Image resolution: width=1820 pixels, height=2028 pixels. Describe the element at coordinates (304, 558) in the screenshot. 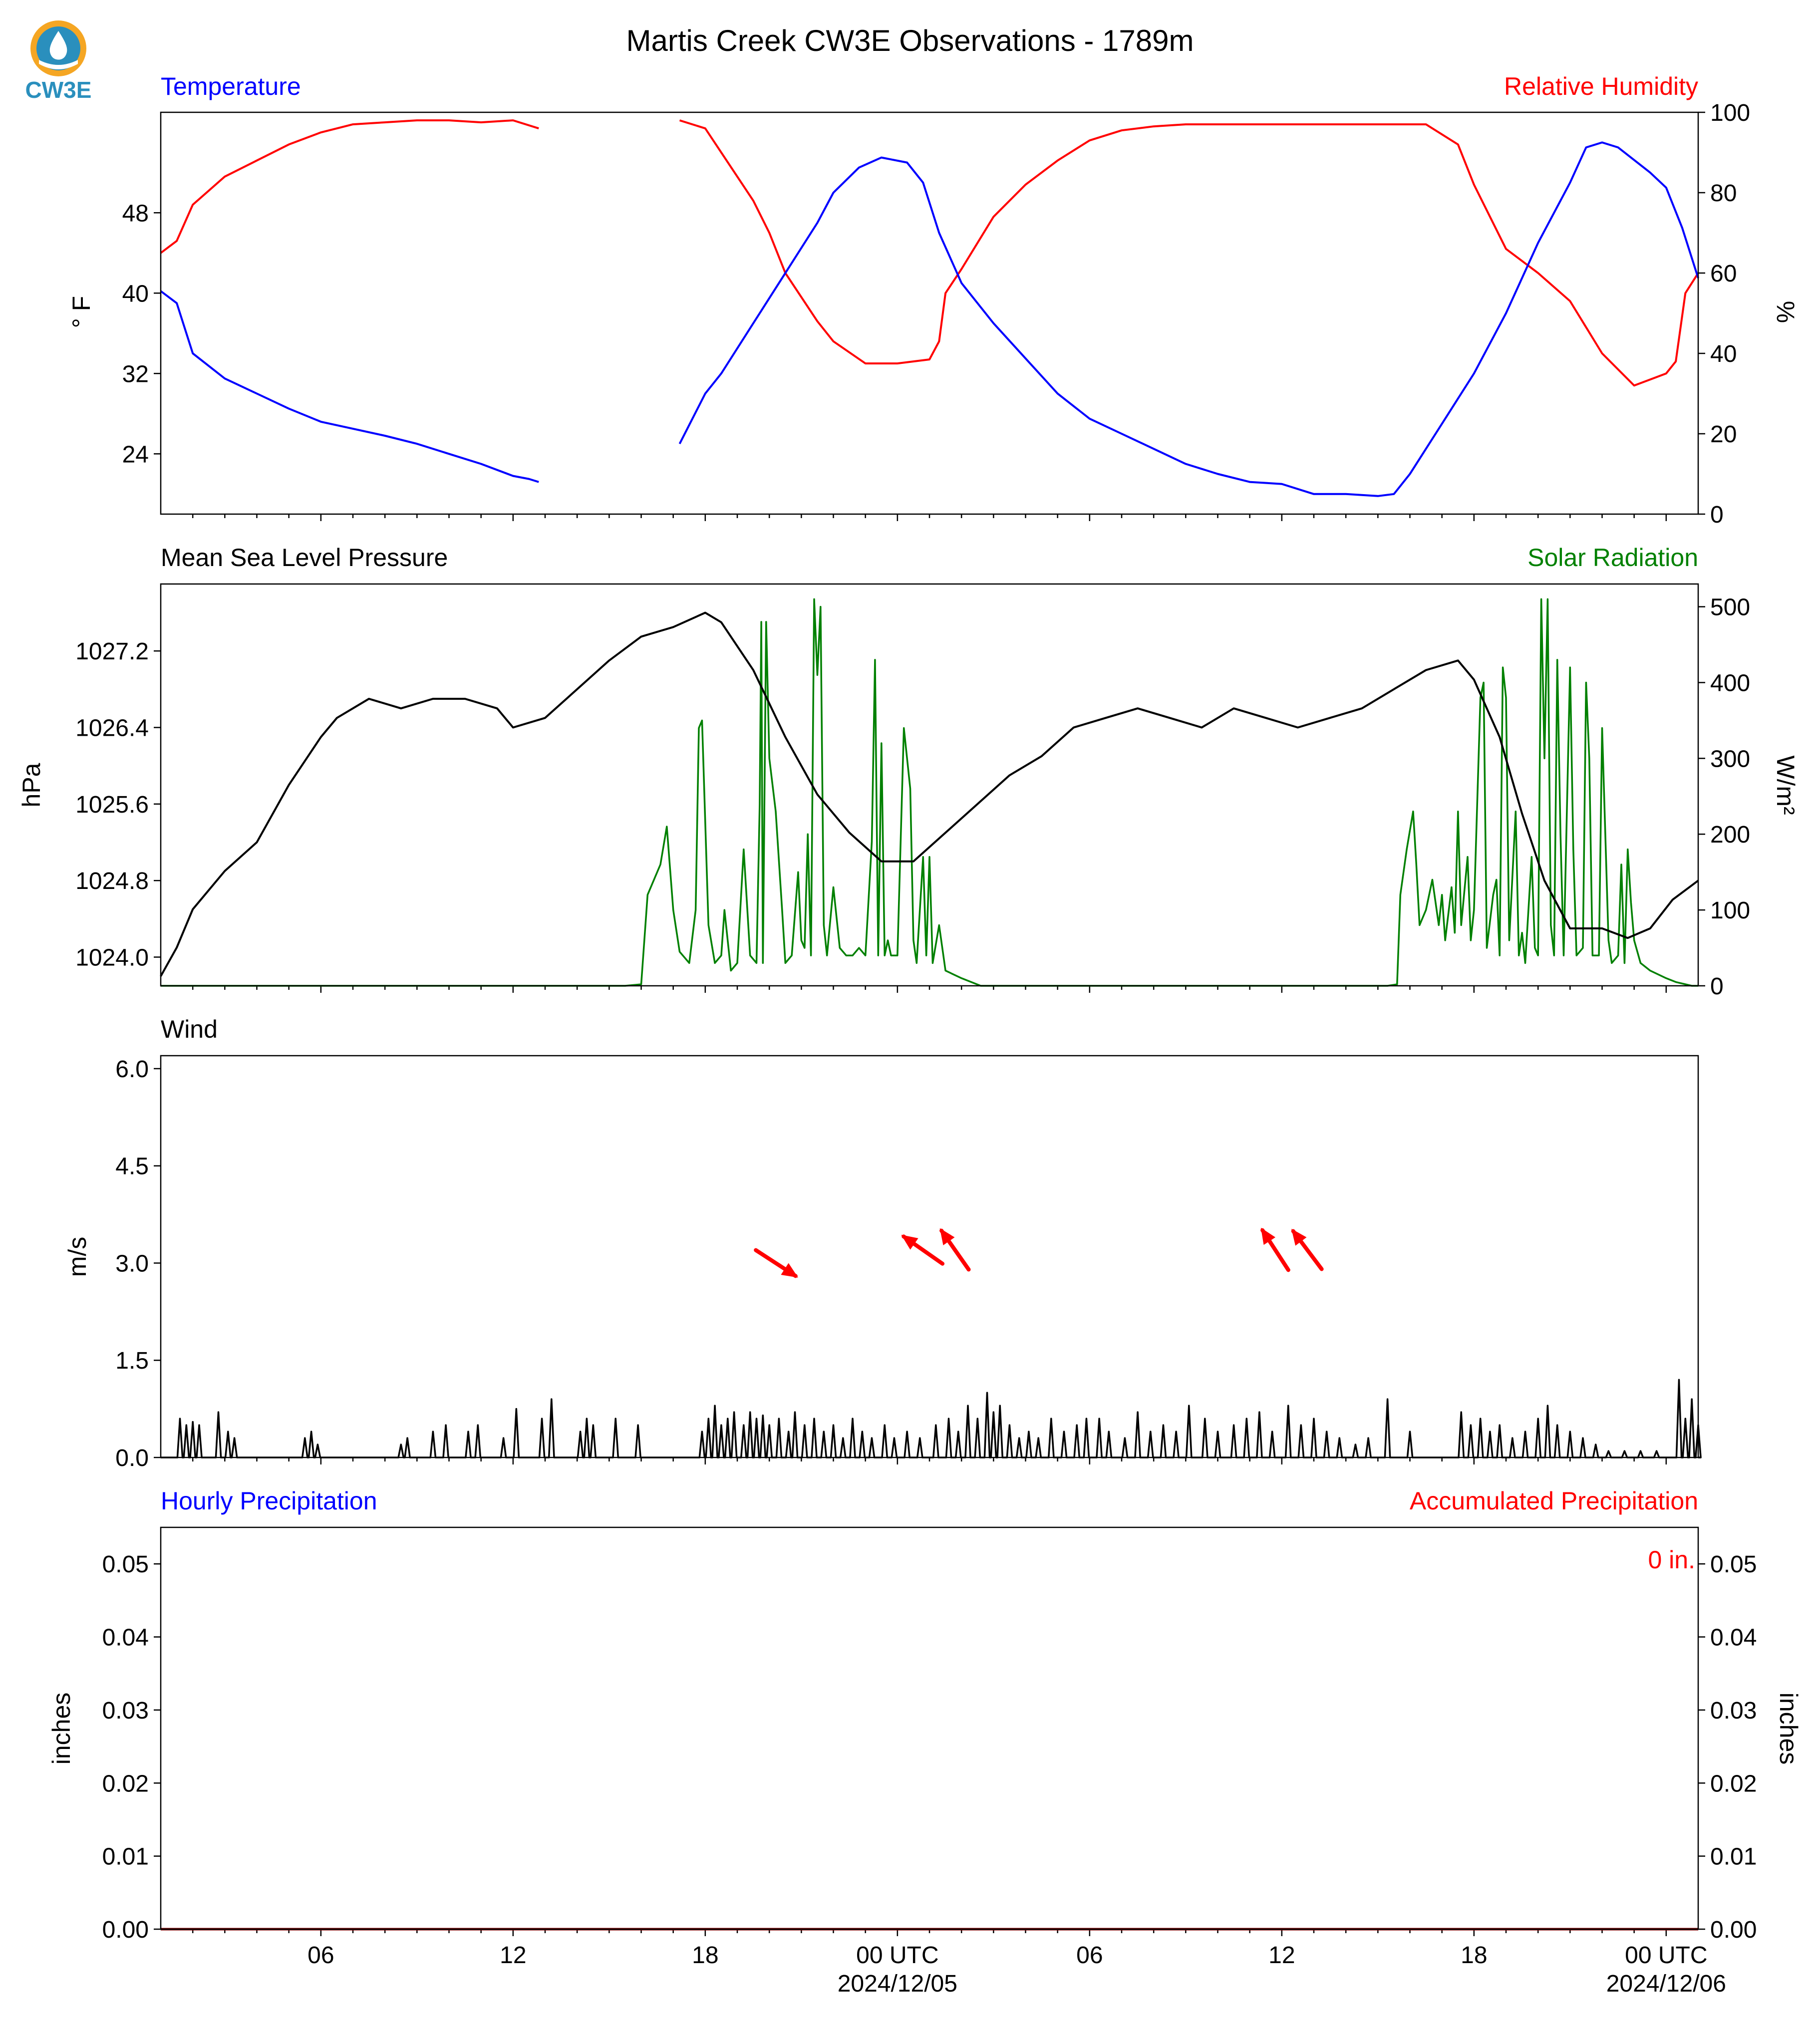

I see `pressure-title: Mean Sea Level Pressure` at that location.